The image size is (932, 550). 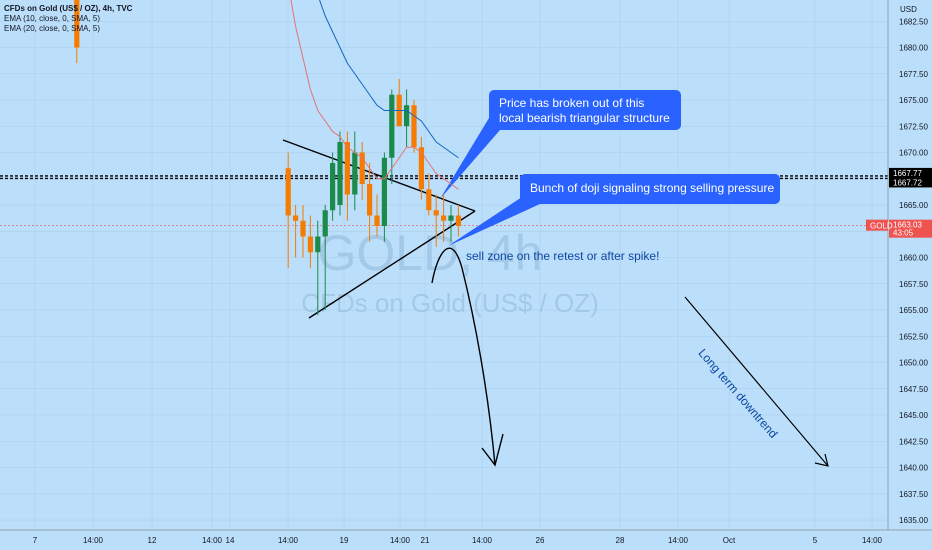 What do you see at coordinates (230, 540) in the screenshot?
I see `time-tick-label: 14` at bounding box center [230, 540].